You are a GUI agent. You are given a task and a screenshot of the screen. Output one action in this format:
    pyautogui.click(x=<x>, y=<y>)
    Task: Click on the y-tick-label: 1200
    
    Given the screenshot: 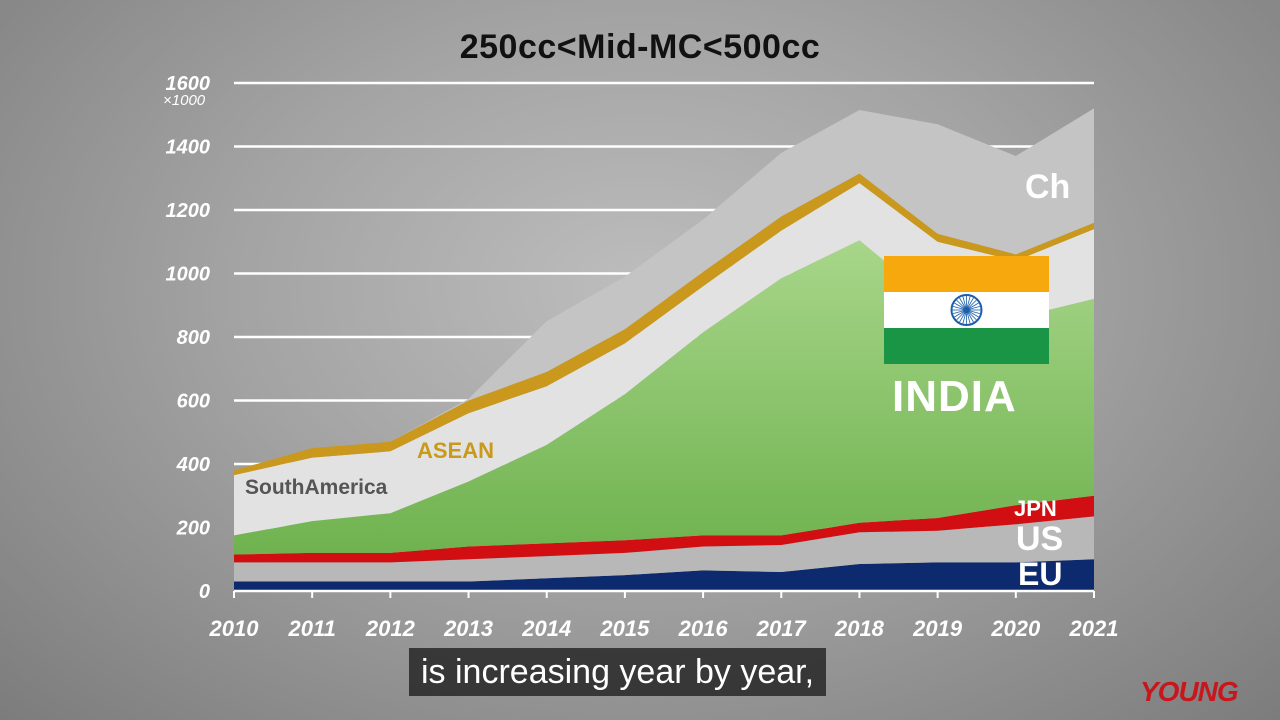 What is the action you would take?
    pyautogui.click(x=188, y=211)
    